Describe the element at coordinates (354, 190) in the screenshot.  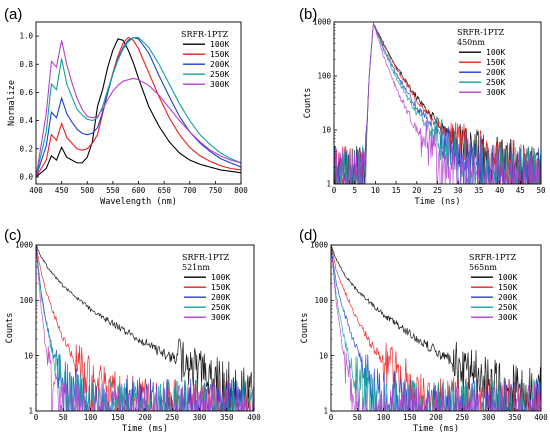
I see `x-tick-label: 5` at that location.